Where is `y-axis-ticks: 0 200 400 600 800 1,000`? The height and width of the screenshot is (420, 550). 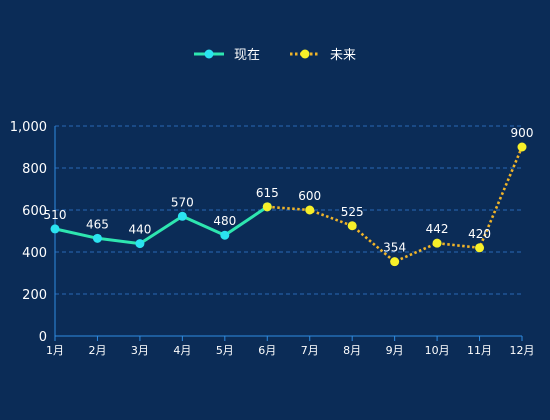 y-axis-ticks: 0 200 400 600 800 1,000 is located at coordinates (28, 232).